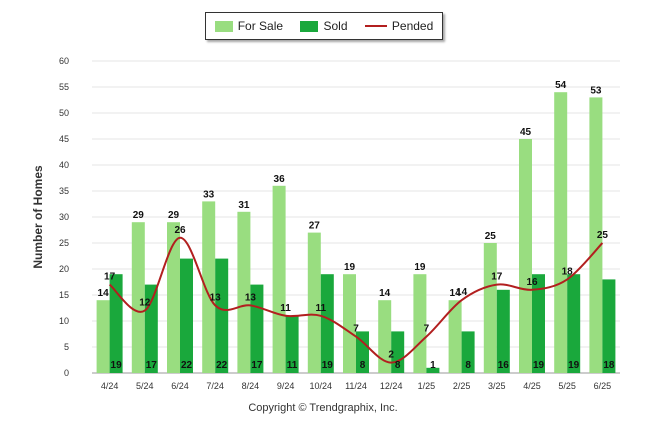 The height and width of the screenshot is (434, 646). I want to click on data-label-for-sale: 27, so click(315, 226).